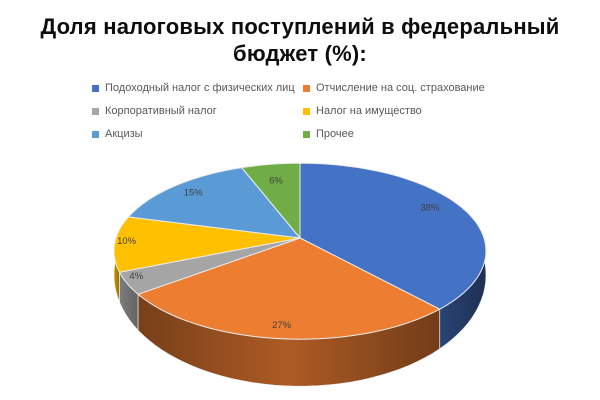 This screenshot has height=400, width=600. I want to click on legend-label: Акцизы, so click(124, 134).